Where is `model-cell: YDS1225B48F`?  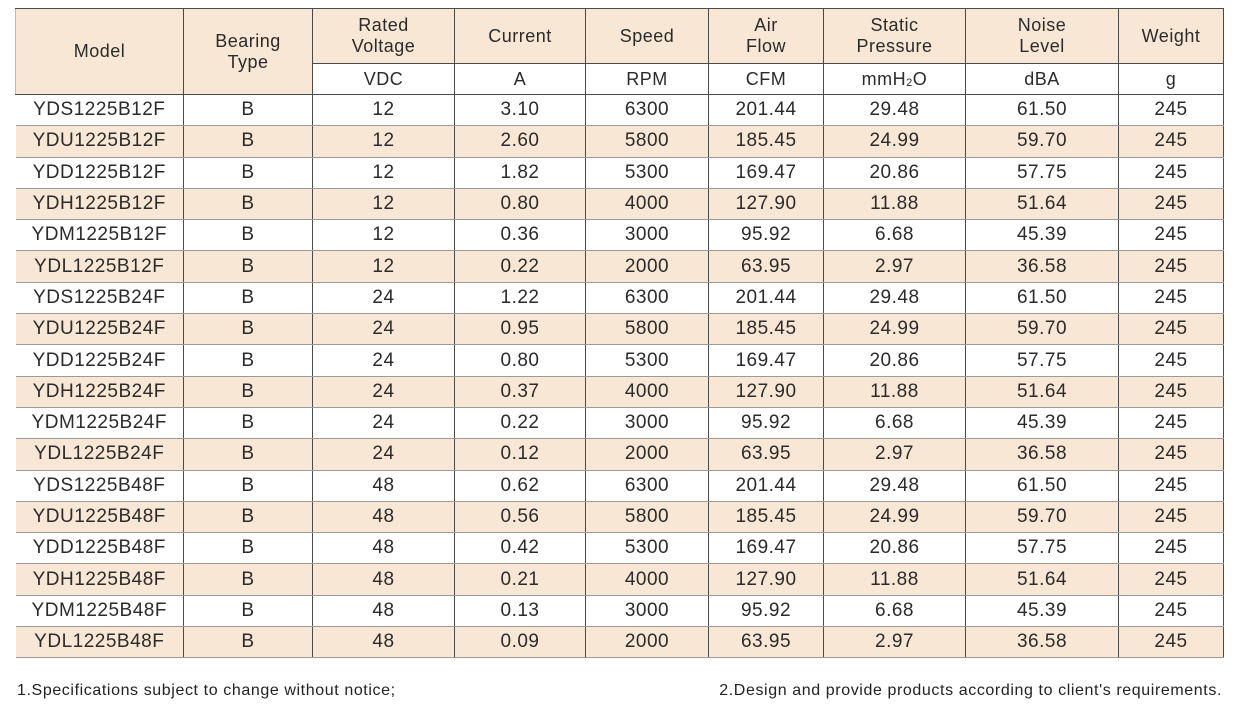 model-cell: YDS1225B48F is located at coordinates (99, 485).